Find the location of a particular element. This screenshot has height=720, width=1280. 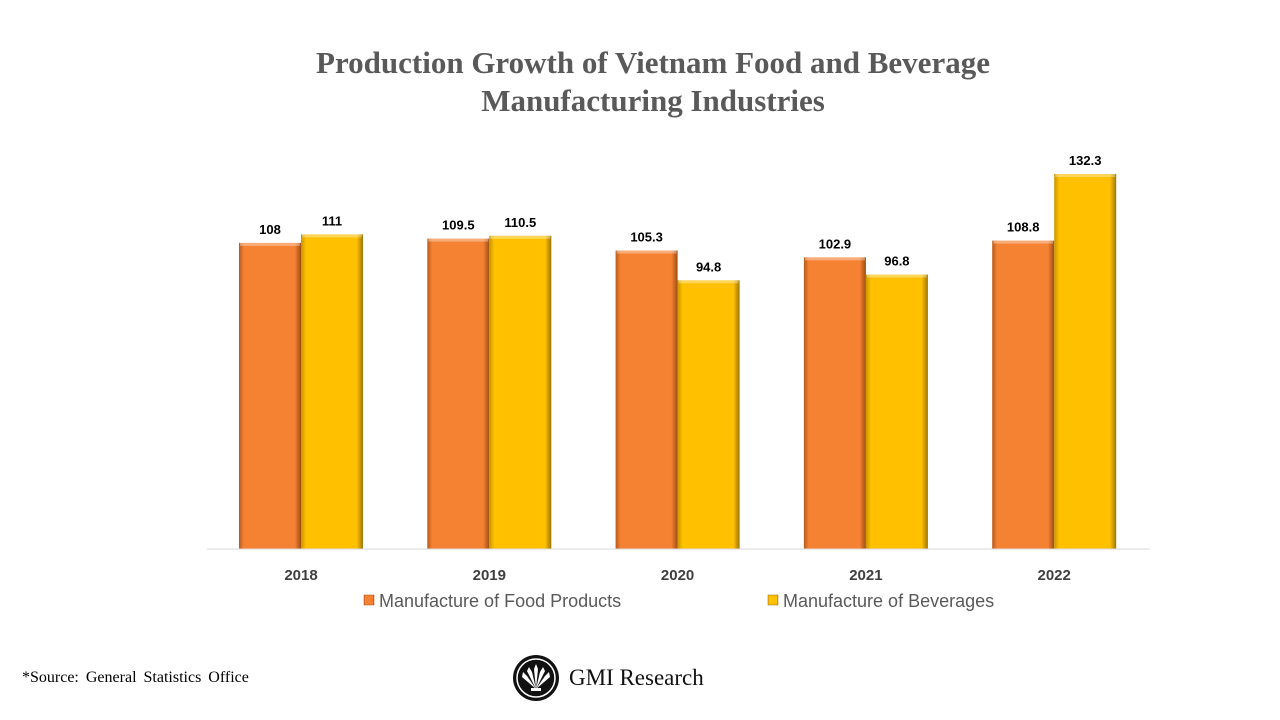

bar-beverages-2022 is located at coordinates (1085, 361).